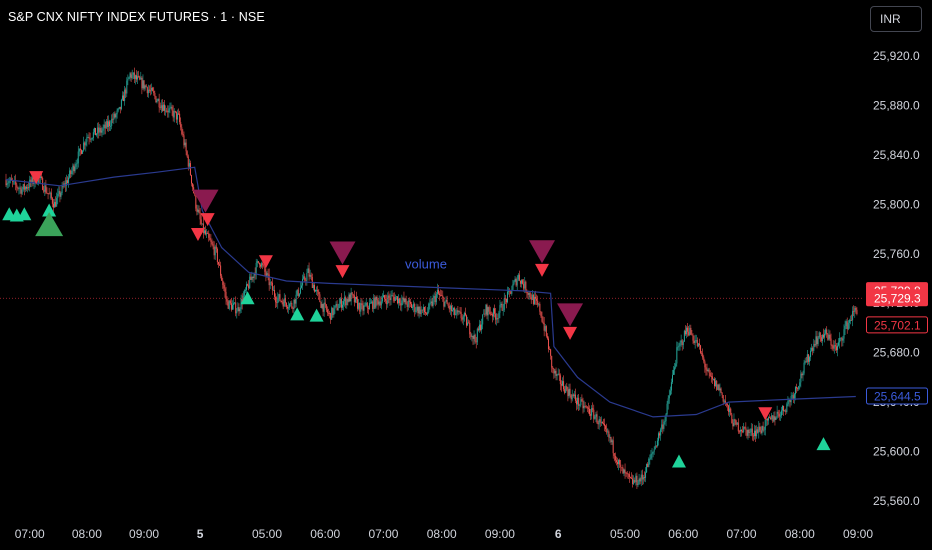 The image size is (932, 550). What do you see at coordinates (896, 19) in the screenshot?
I see `currency-button: INR` at bounding box center [896, 19].